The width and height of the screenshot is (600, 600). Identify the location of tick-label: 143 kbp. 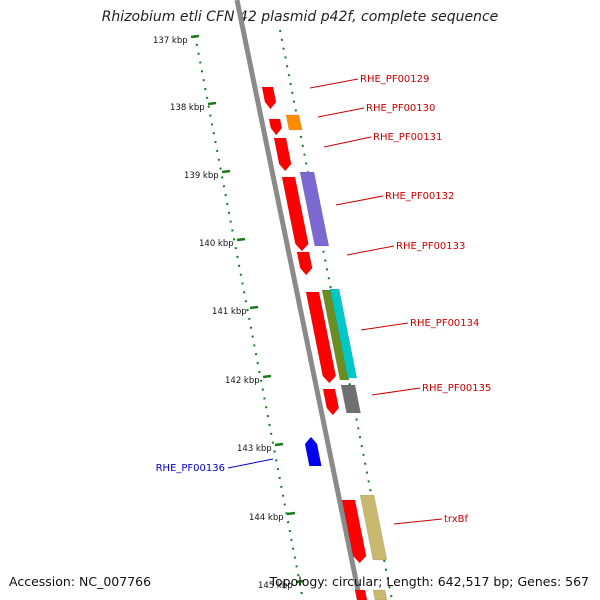
(254, 449).